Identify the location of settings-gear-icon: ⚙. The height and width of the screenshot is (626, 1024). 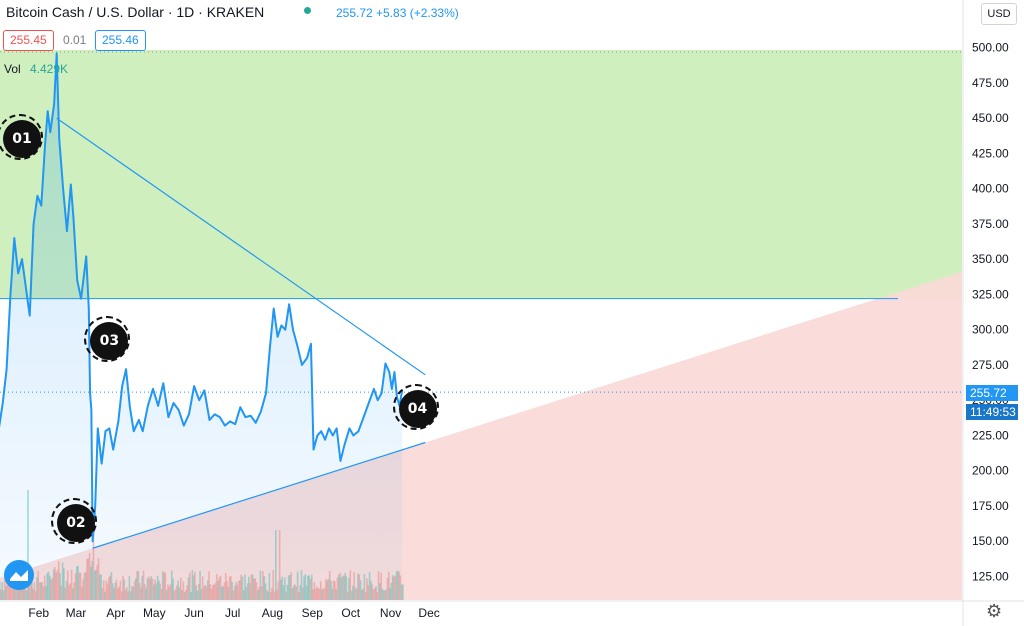
(994, 611).